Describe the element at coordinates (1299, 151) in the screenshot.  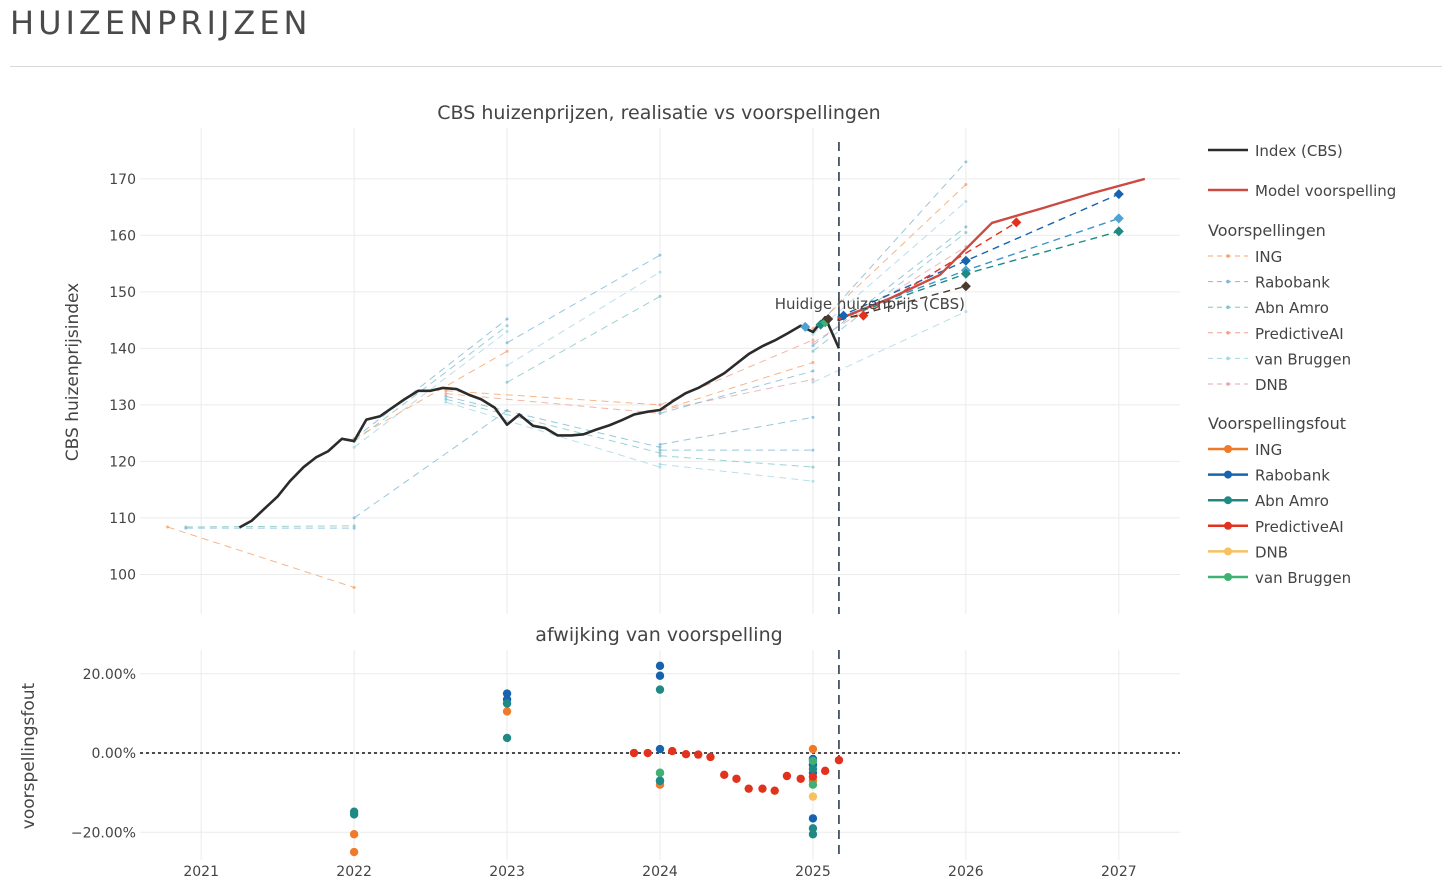
I see `legend-item-index: Index (CBS)` at that location.